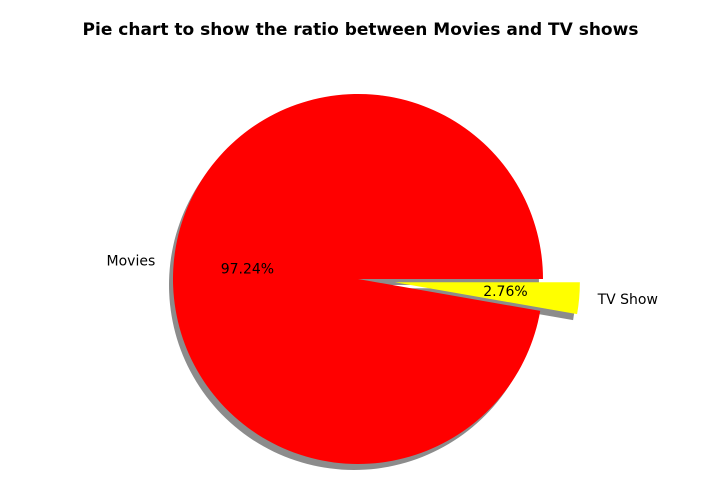 The width and height of the screenshot is (721, 502). I want to click on pie-label-layer: Movies 97.24% TV Show 2.76%, so click(382, 280).